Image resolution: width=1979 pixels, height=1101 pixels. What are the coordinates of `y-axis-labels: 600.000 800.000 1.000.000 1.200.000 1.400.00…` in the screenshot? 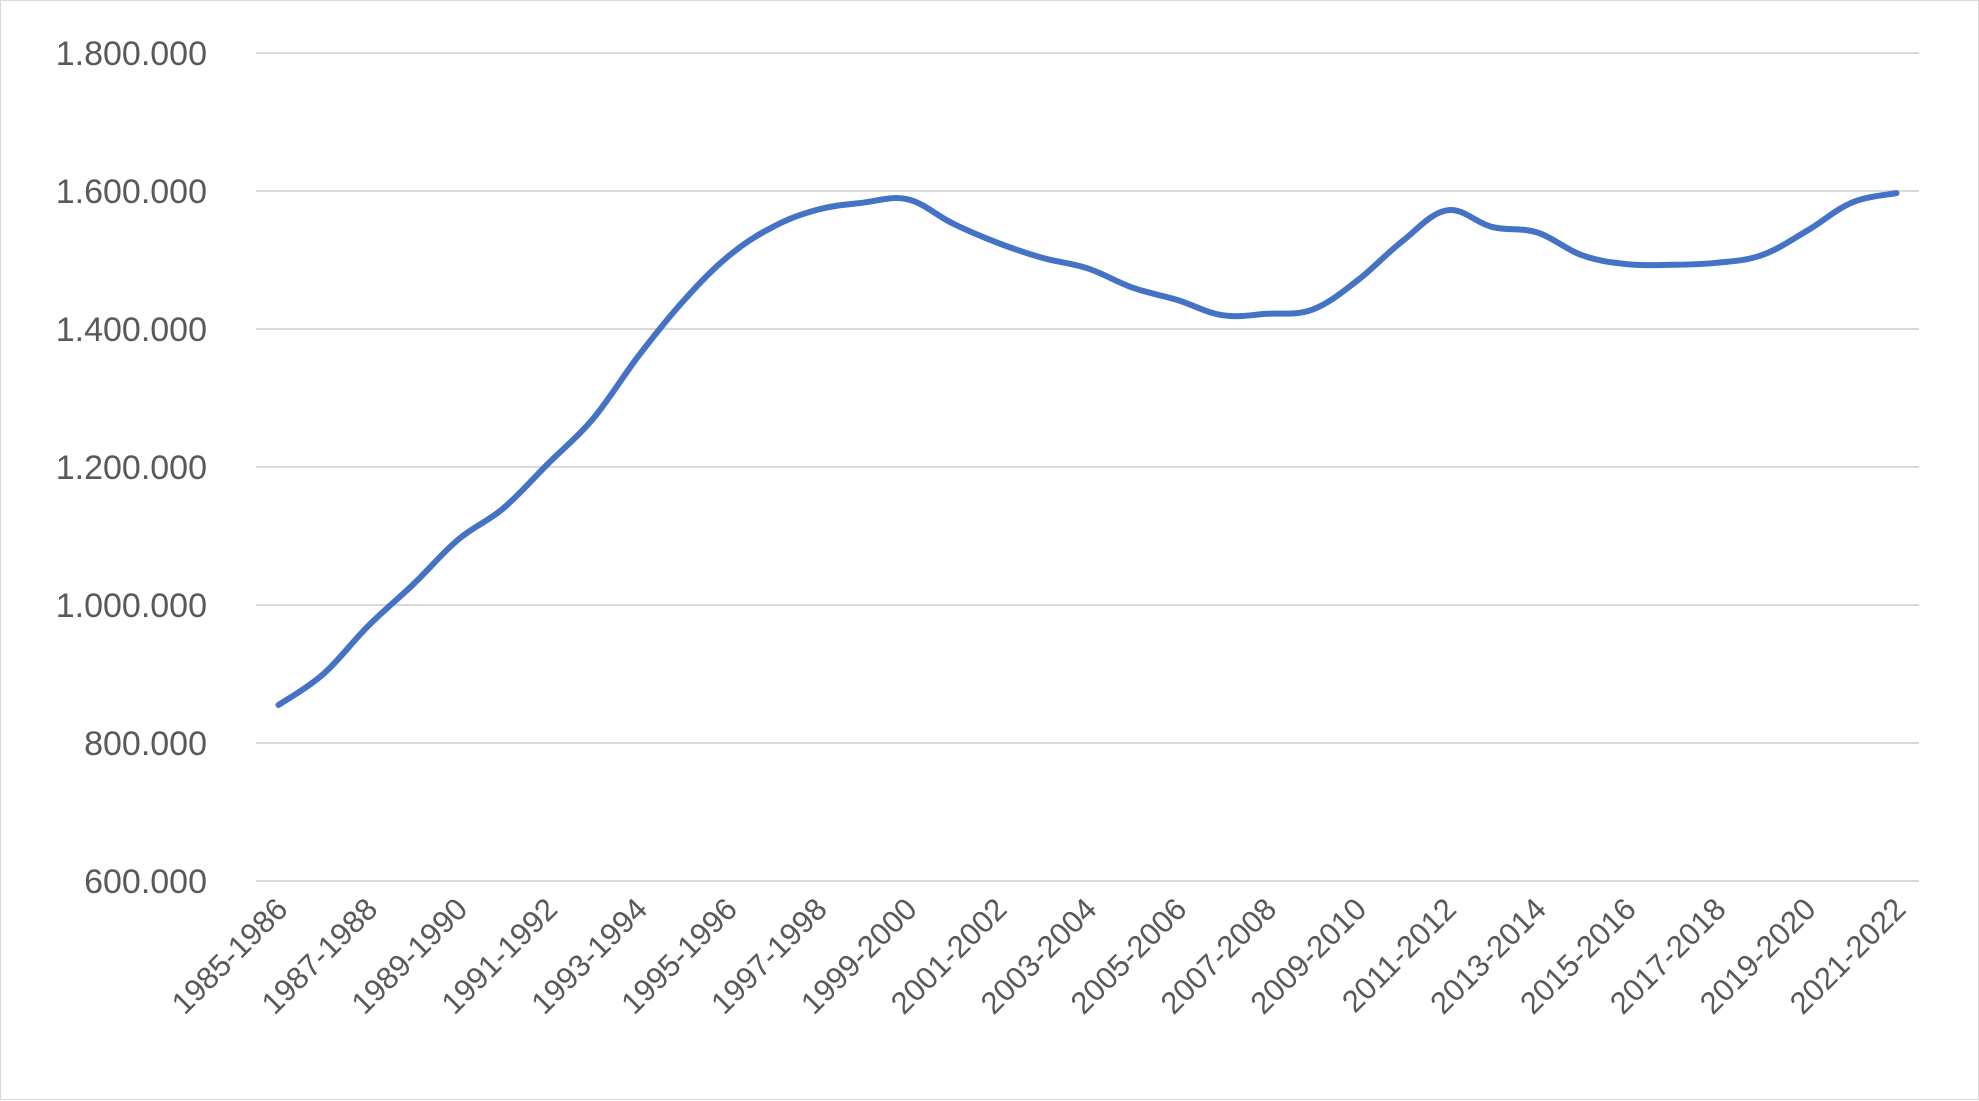 It's located at (131, 468).